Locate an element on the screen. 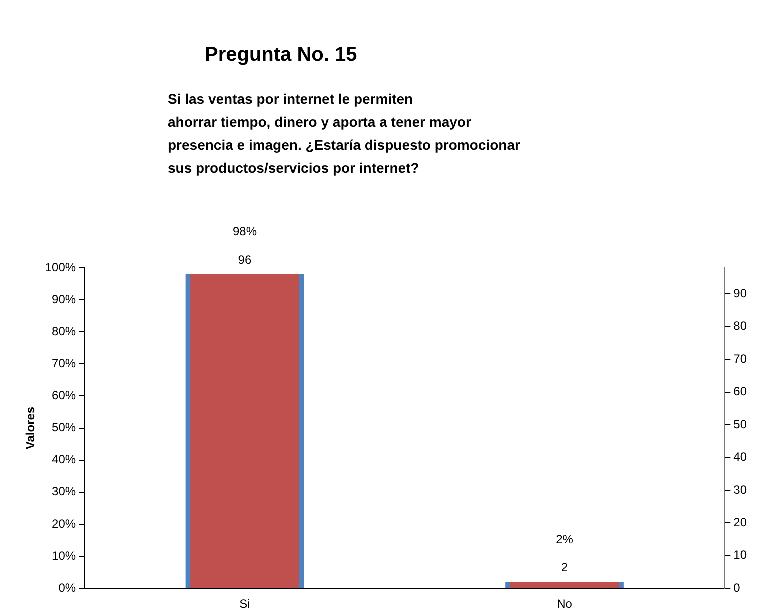 This screenshot has width=765, height=615. data-label: 2% is located at coordinates (565, 539).